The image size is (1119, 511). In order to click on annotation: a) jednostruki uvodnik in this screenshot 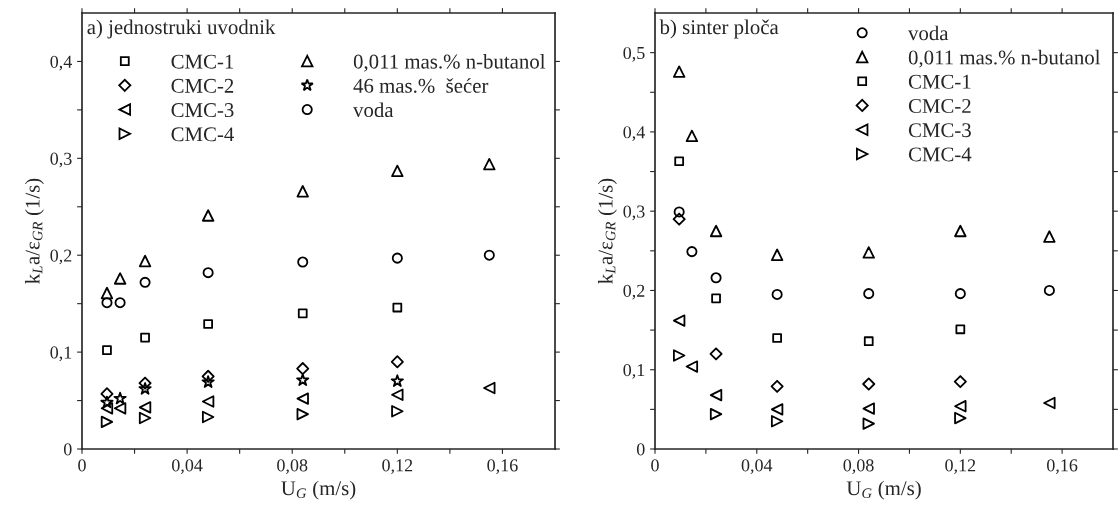, I will do `click(181, 29)`.